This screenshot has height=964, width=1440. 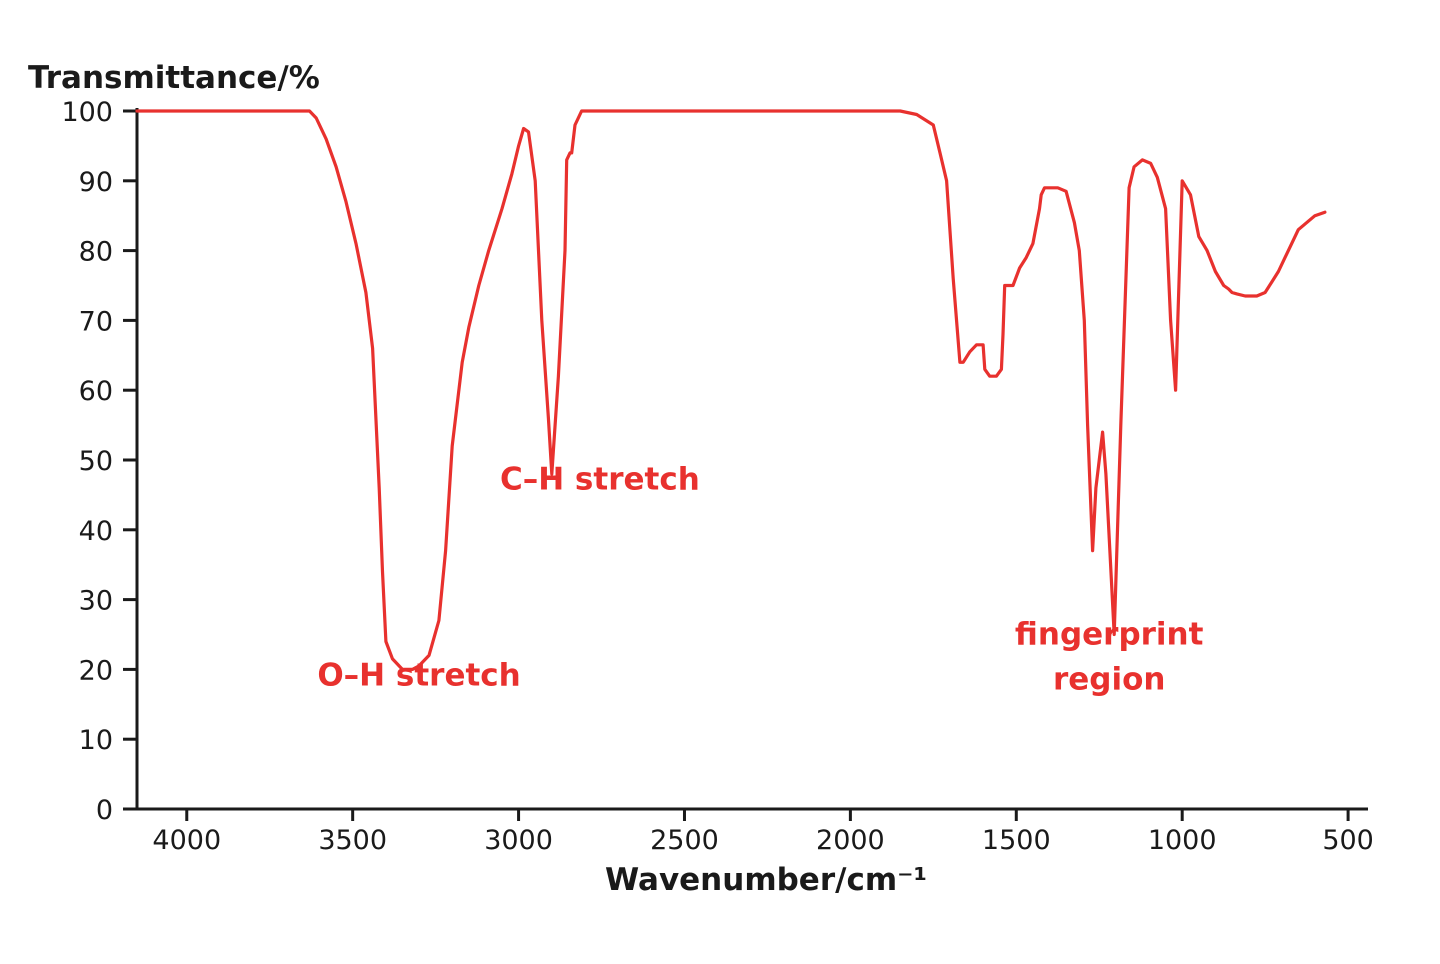 What do you see at coordinates (684, 840) in the screenshot?
I see `x-tick-label: 2500` at bounding box center [684, 840].